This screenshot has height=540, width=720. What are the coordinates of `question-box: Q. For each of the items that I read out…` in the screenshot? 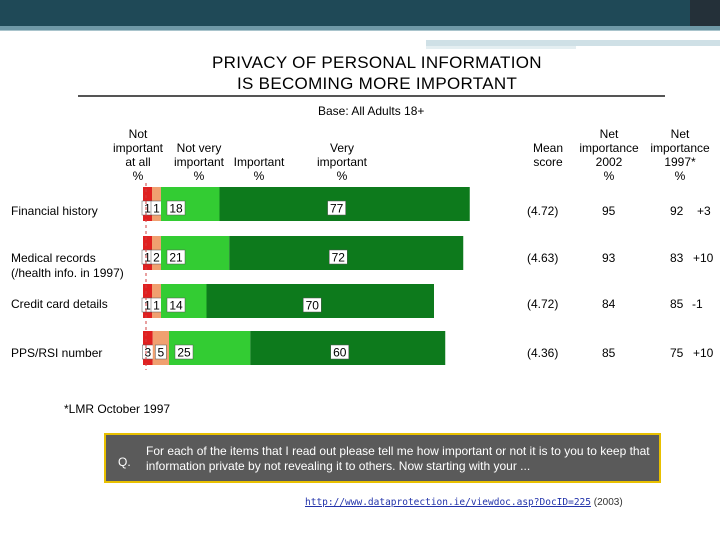 It's located at (382, 458).